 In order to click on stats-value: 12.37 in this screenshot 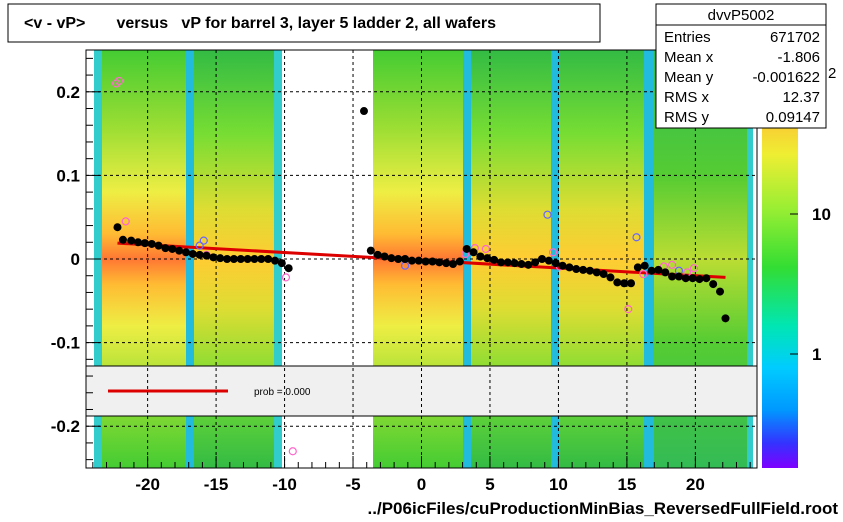, I will do `click(801, 97)`.